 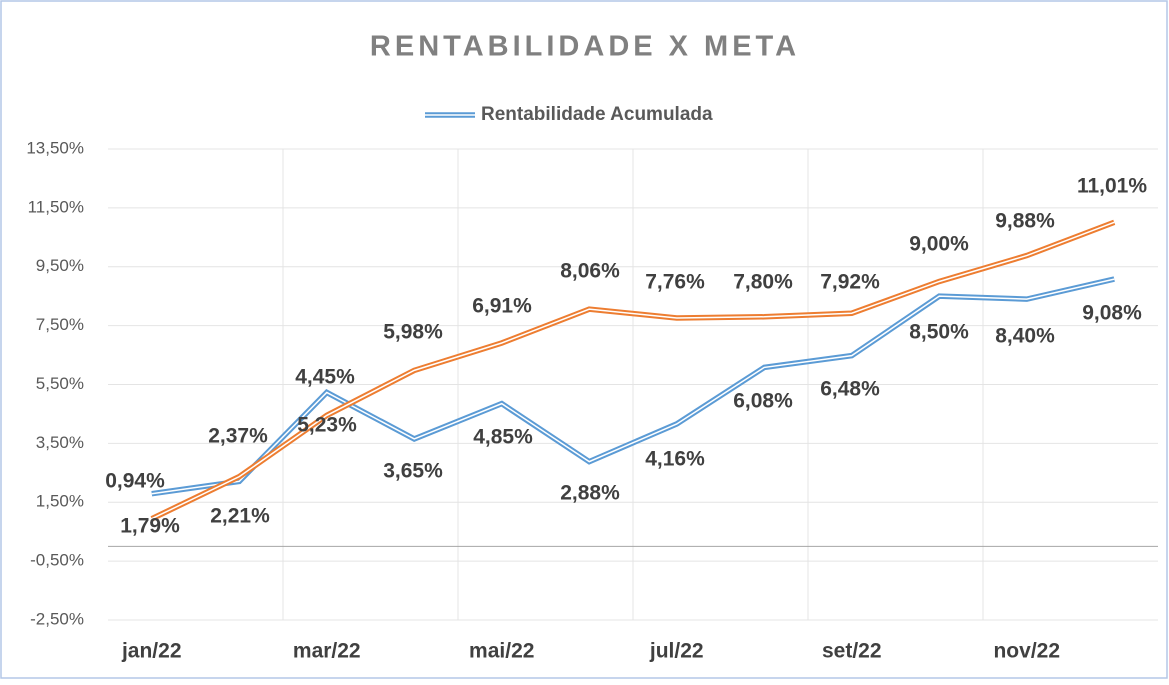 What do you see at coordinates (60, 442) in the screenshot?
I see `y-tick-label: 3,50%` at bounding box center [60, 442].